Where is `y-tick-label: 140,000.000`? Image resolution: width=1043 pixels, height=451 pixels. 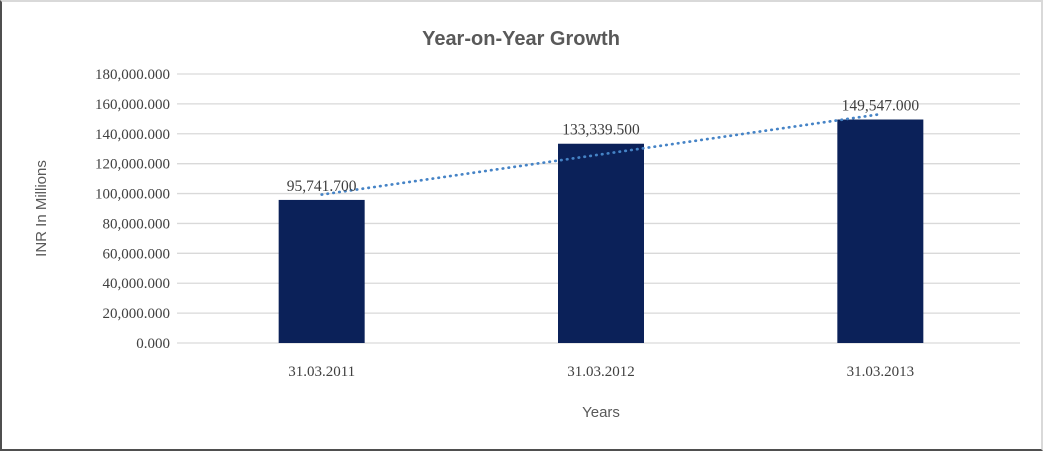
y-tick-label: 140,000.000 is located at coordinates (132, 135).